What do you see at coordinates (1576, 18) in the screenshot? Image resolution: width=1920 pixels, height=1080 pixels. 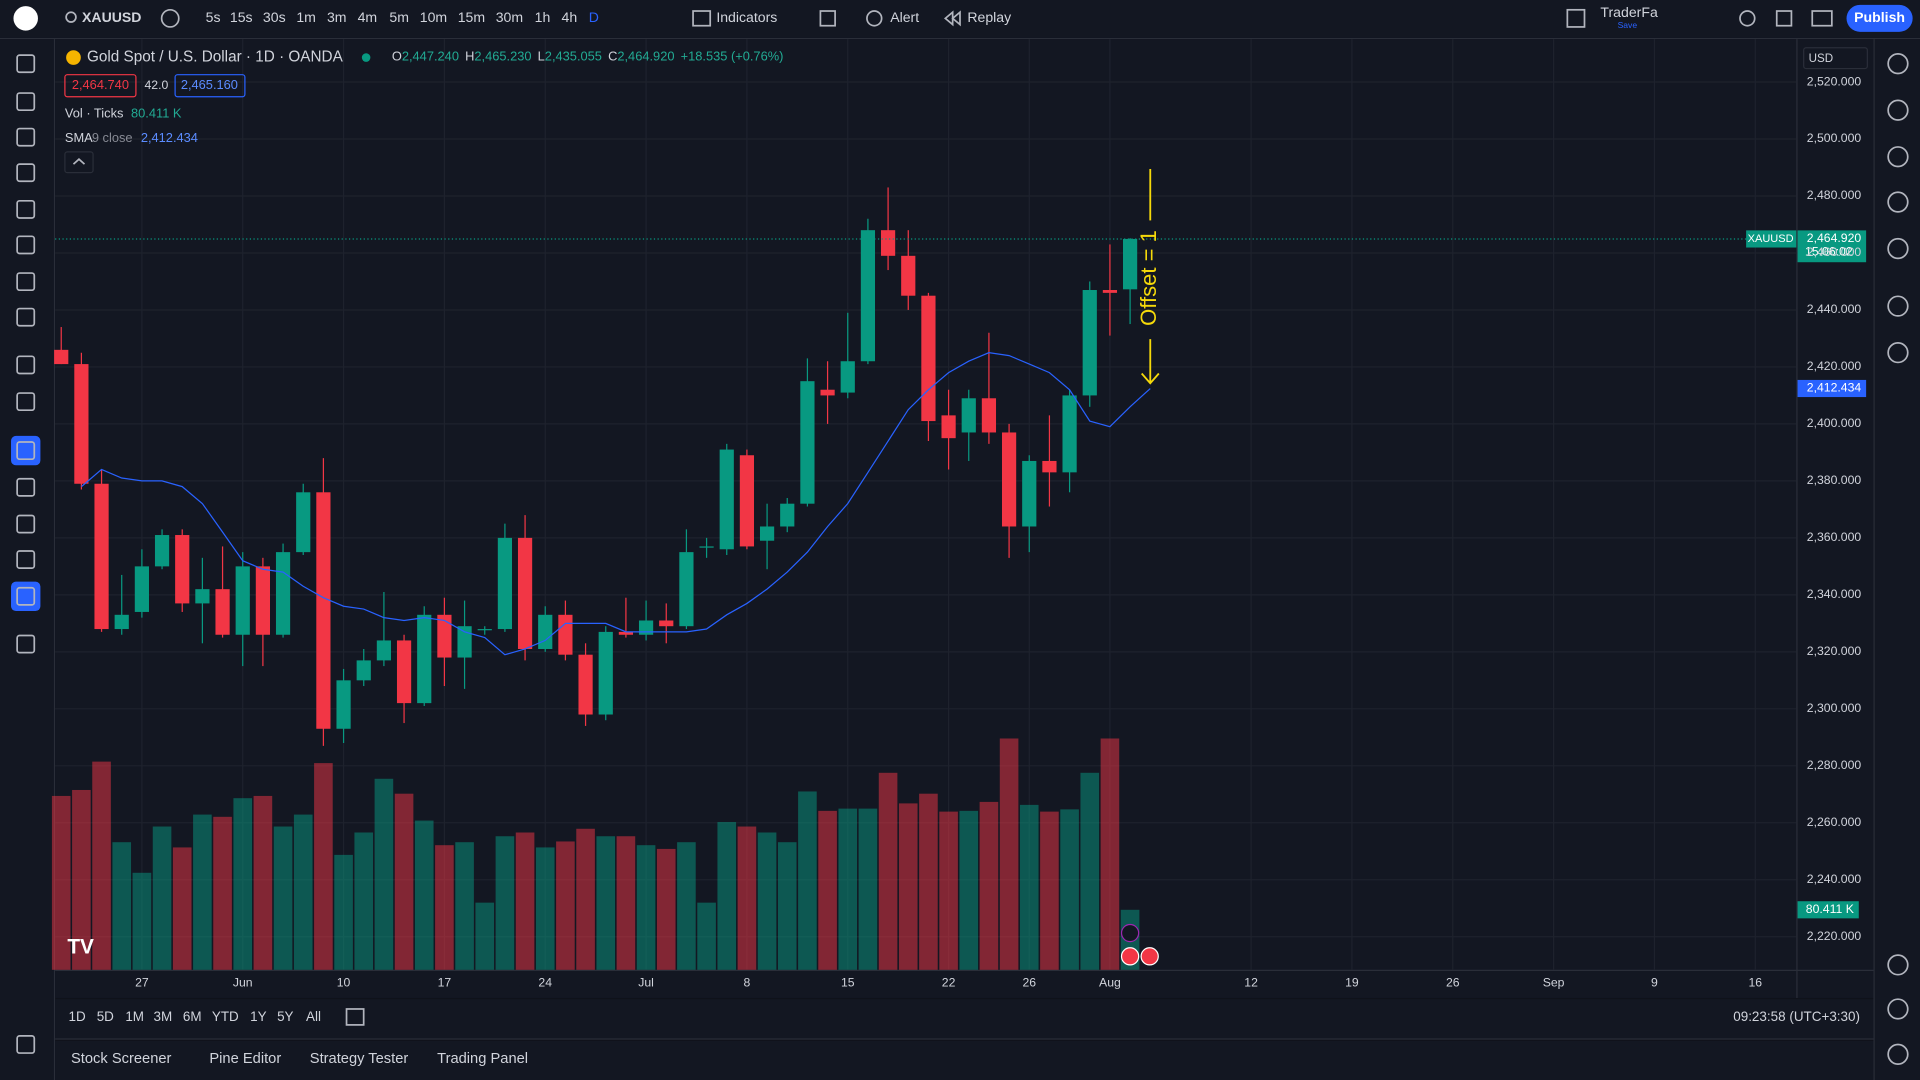 I see `layout-icon` at bounding box center [1576, 18].